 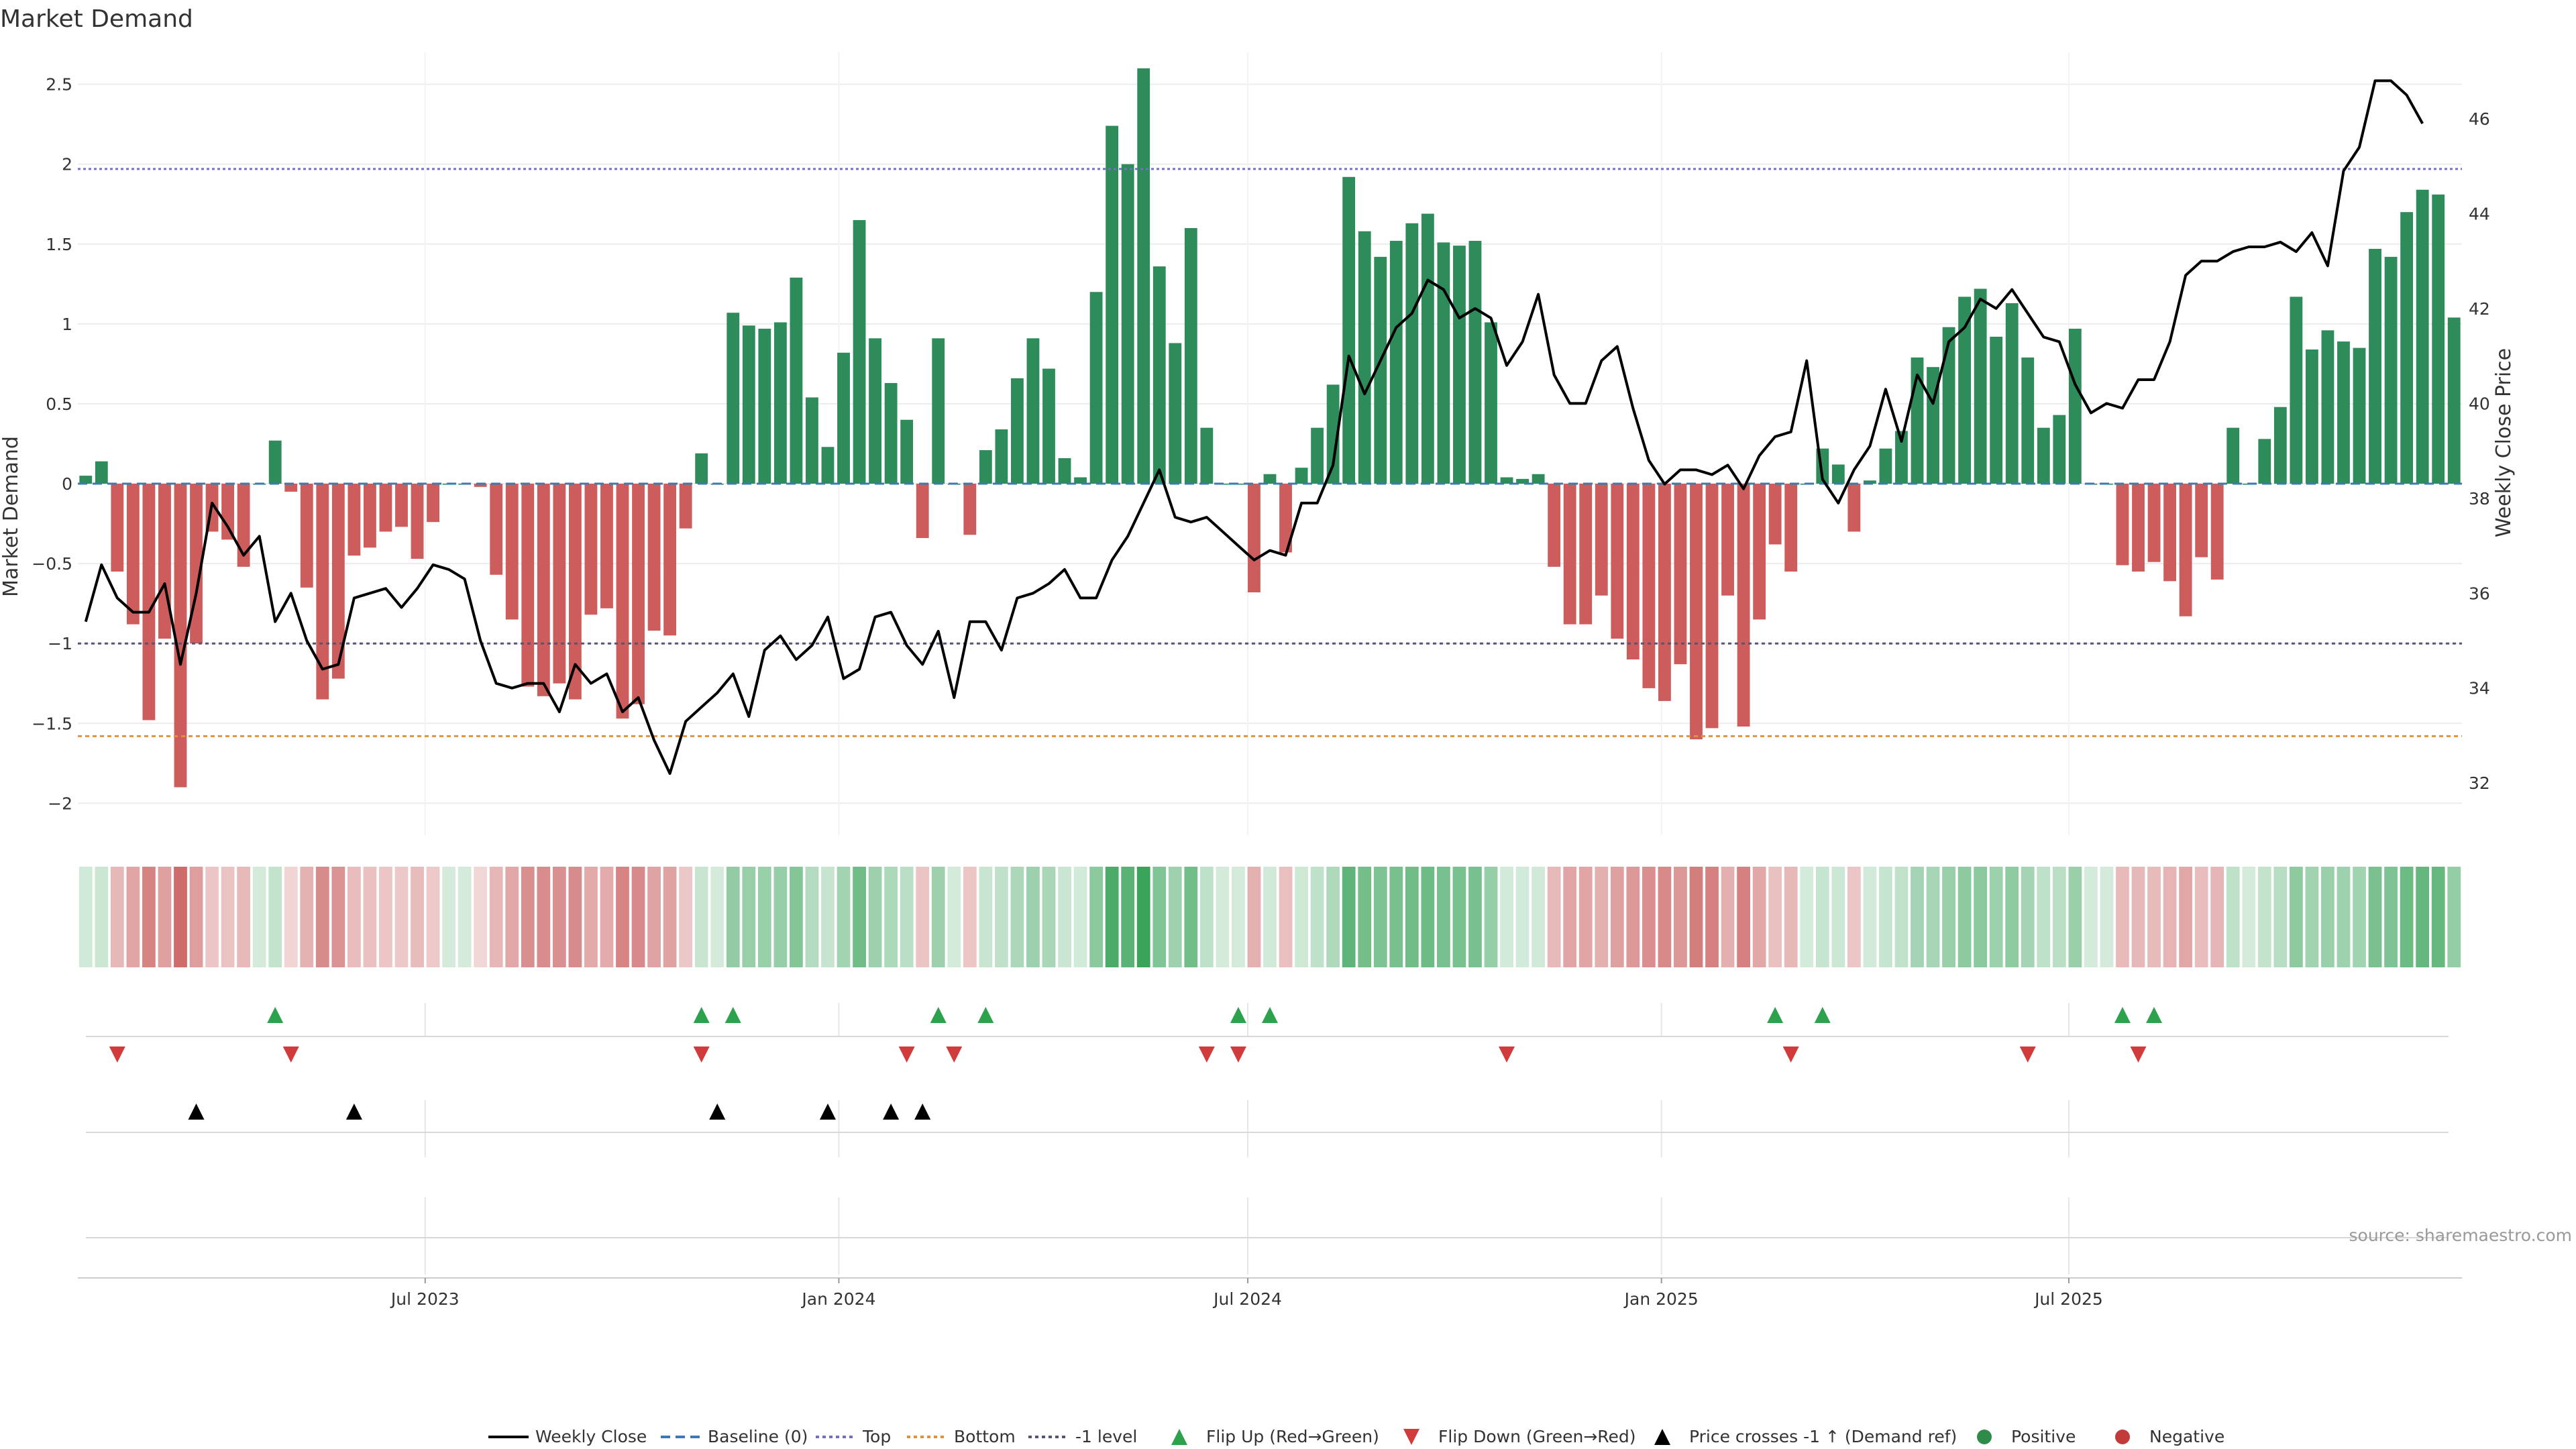 I want to click on y-tick-label: 0, so click(x=67, y=484).